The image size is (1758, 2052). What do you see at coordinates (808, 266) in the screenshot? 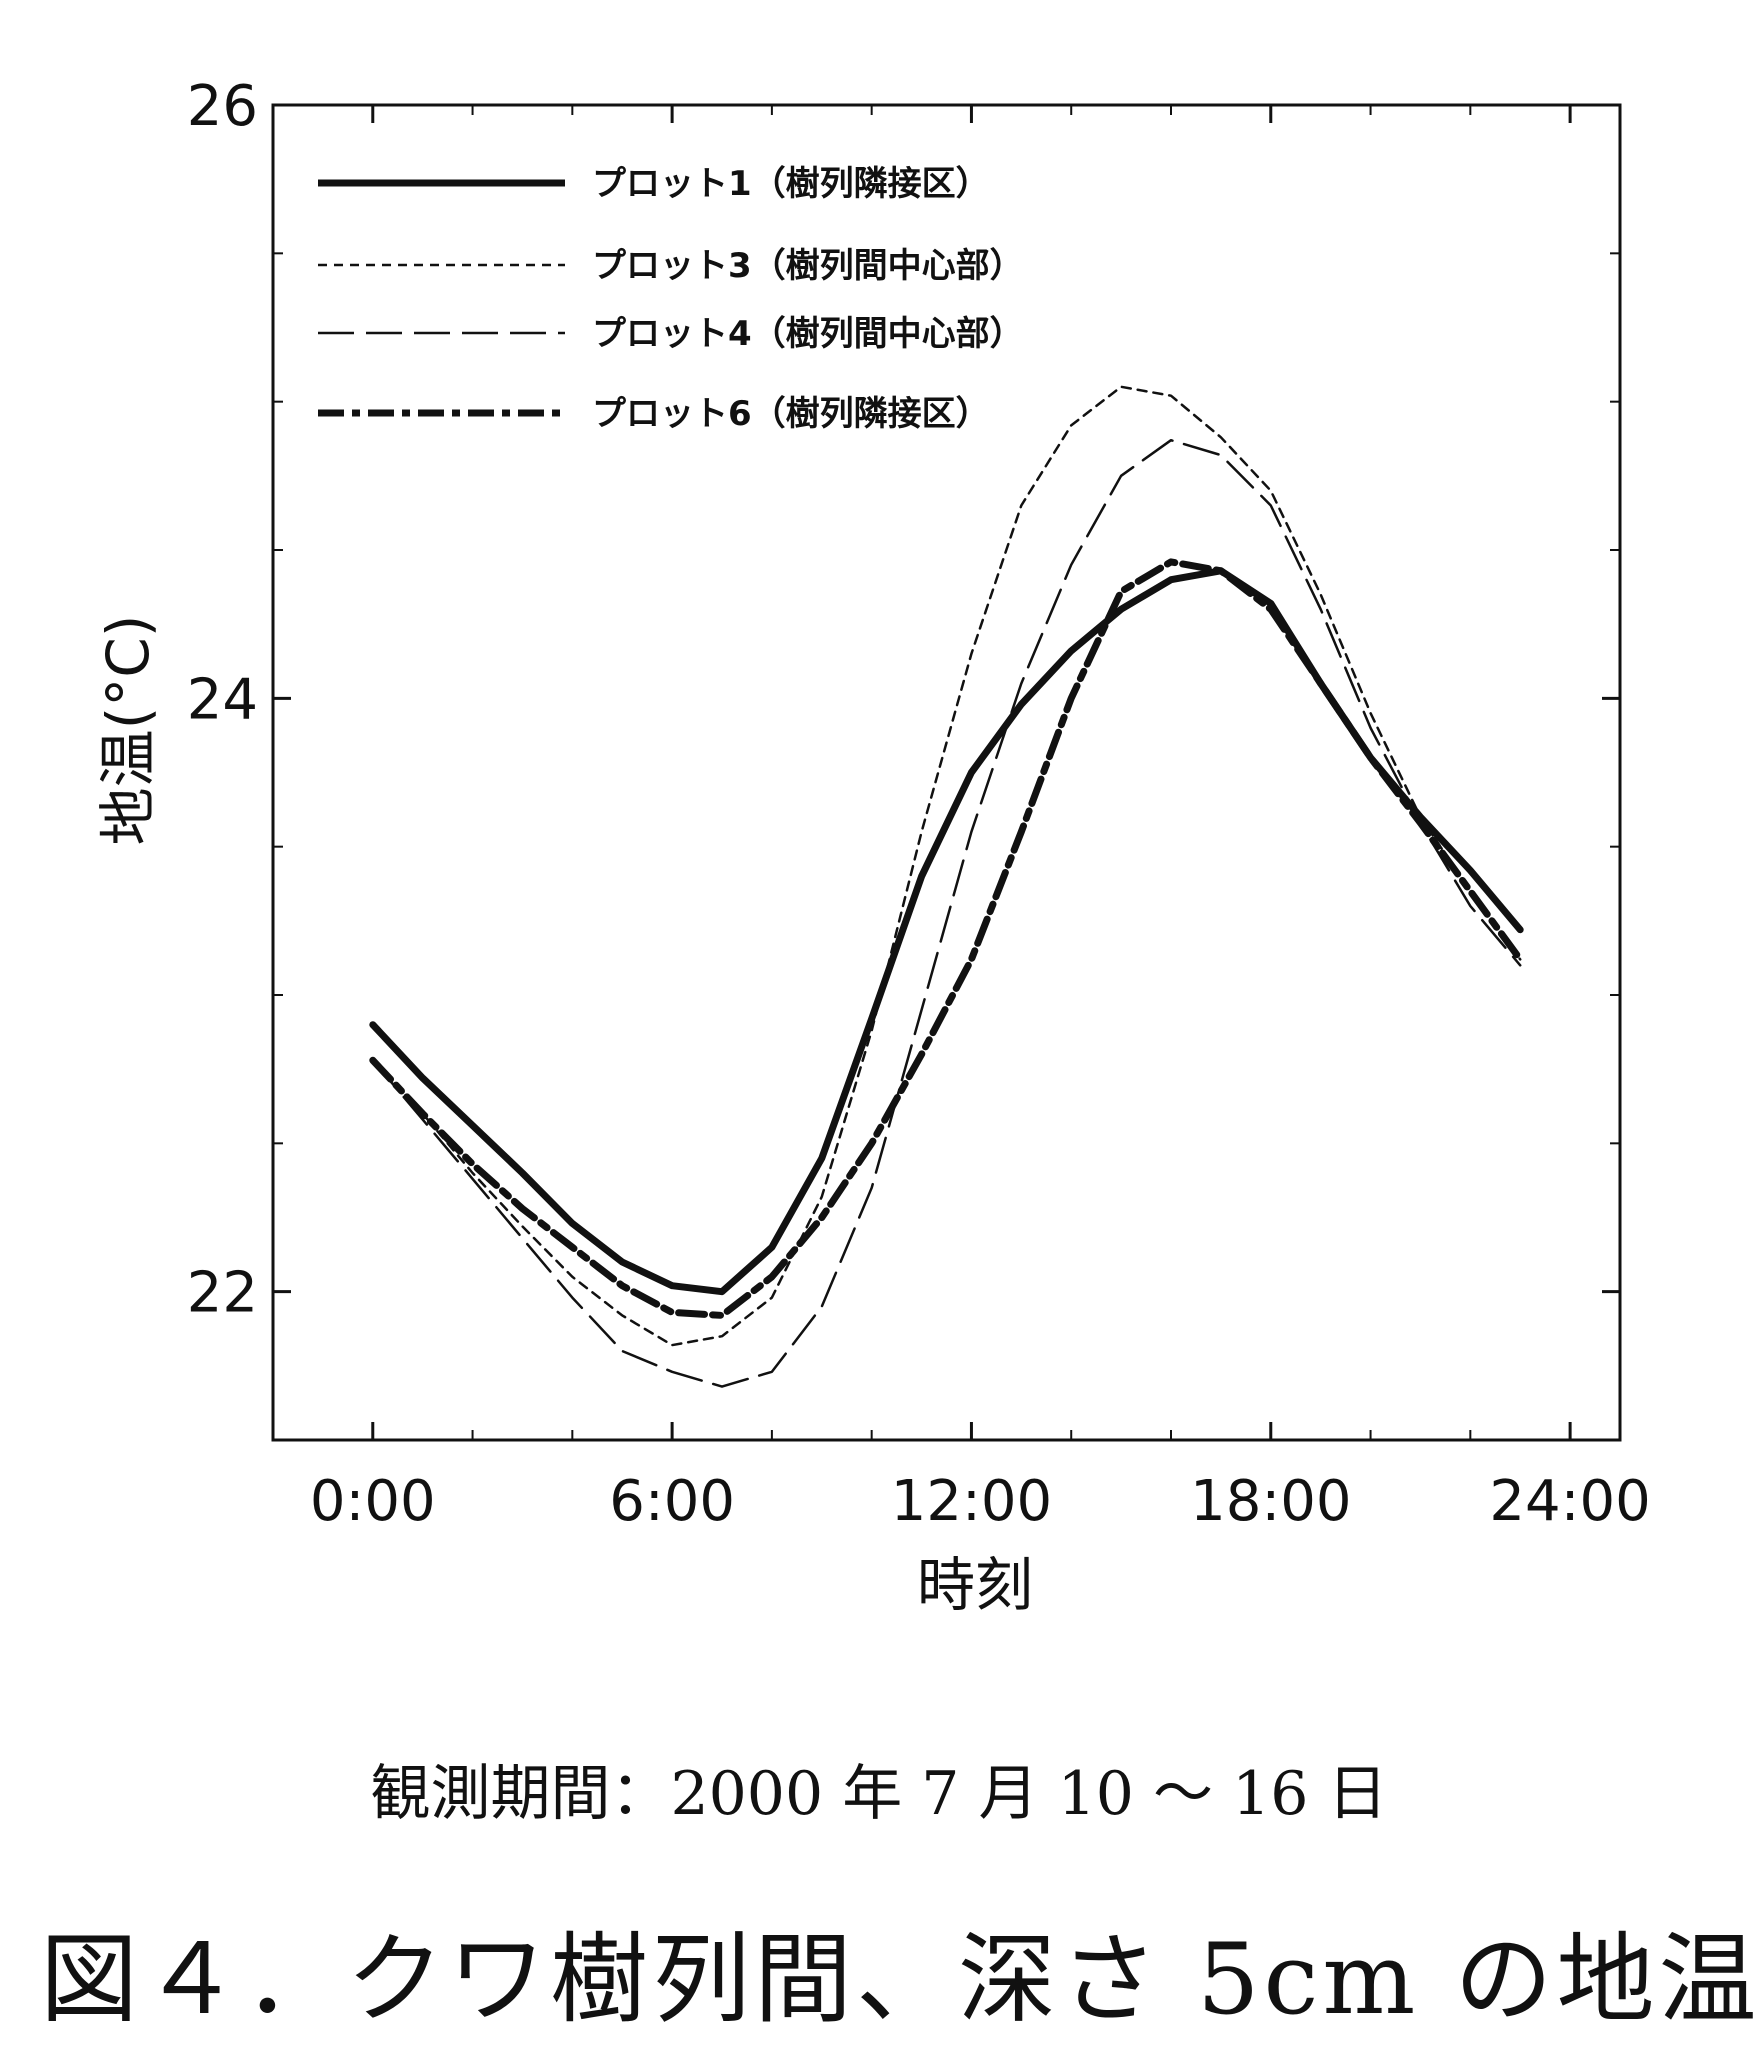
I see `legend-label-2: プロット3（樹列間中心部）` at bounding box center [808, 266].